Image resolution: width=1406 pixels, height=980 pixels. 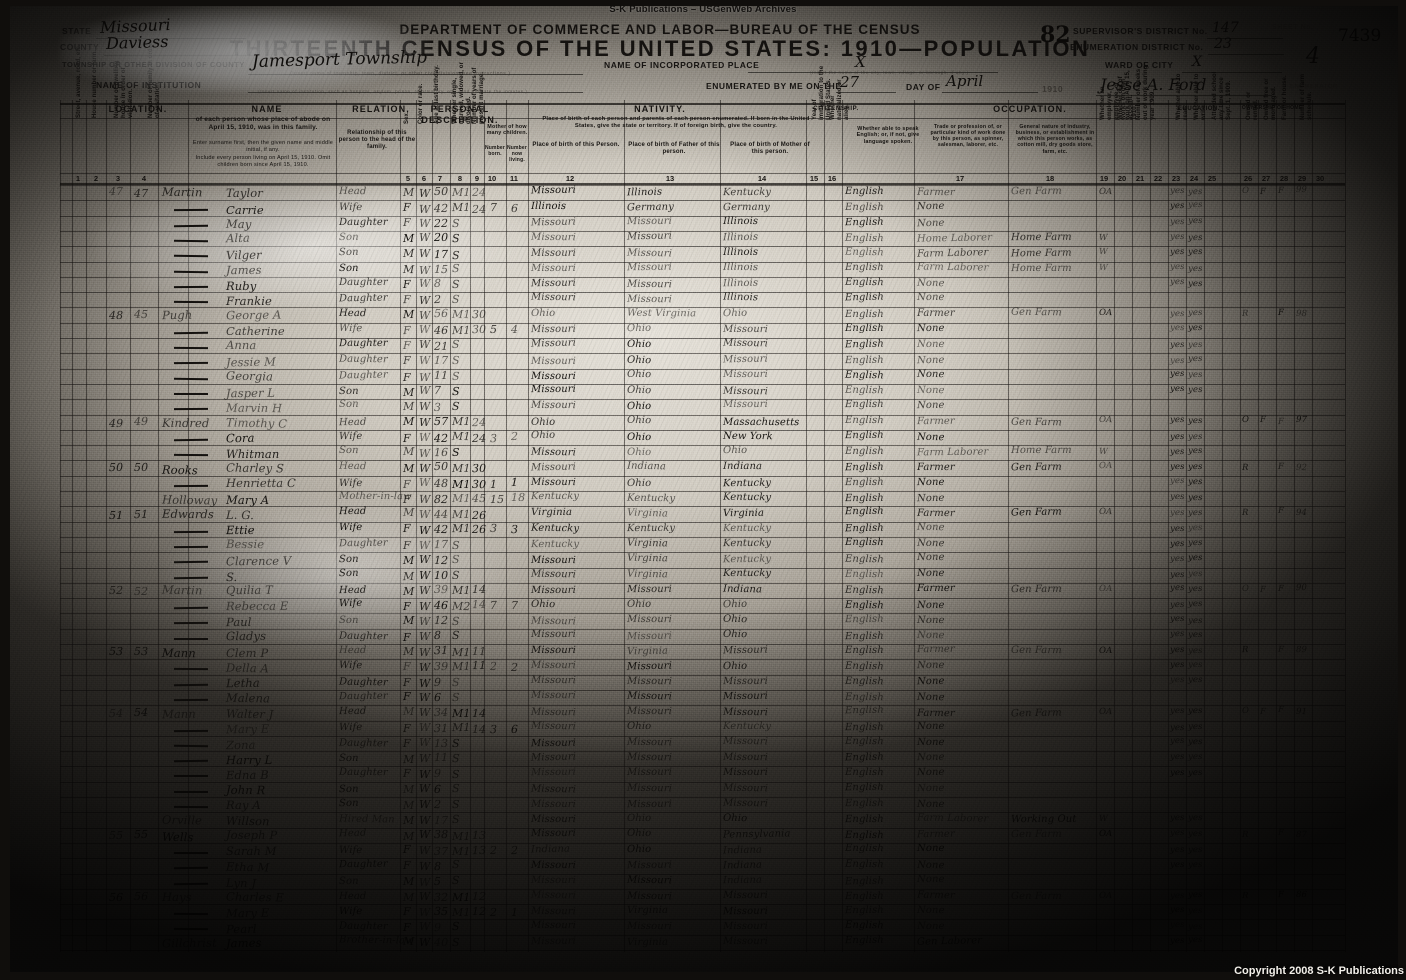 What do you see at coordinates (363, 682) in the screenshot?
I see `cell-relation: Daughter` at bounding box center [363, 682].